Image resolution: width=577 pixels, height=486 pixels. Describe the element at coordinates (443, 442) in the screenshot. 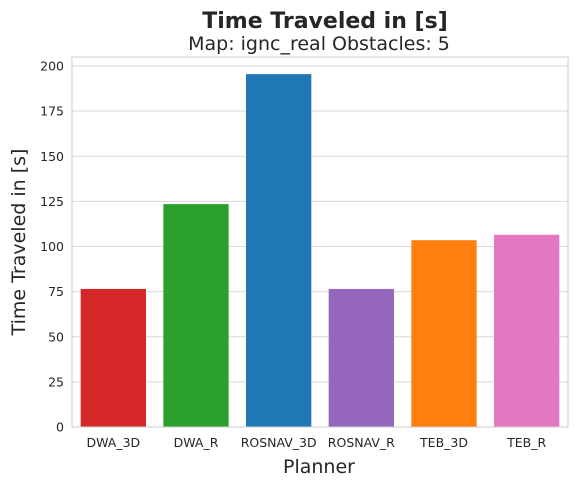

I see `x-tick-label: TEB_3D` at that location.